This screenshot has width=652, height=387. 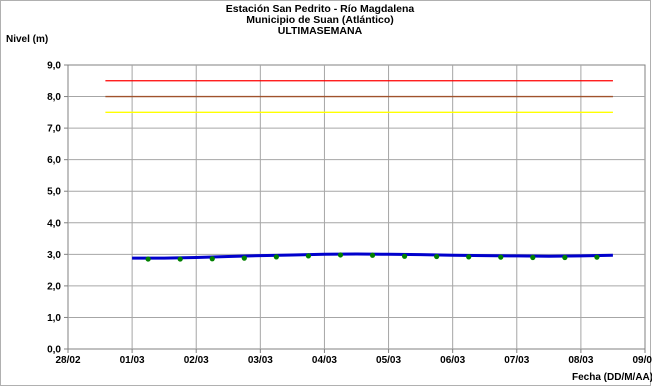 I want to click on x-tick-label: 03/03, so click(x=260, y=360).